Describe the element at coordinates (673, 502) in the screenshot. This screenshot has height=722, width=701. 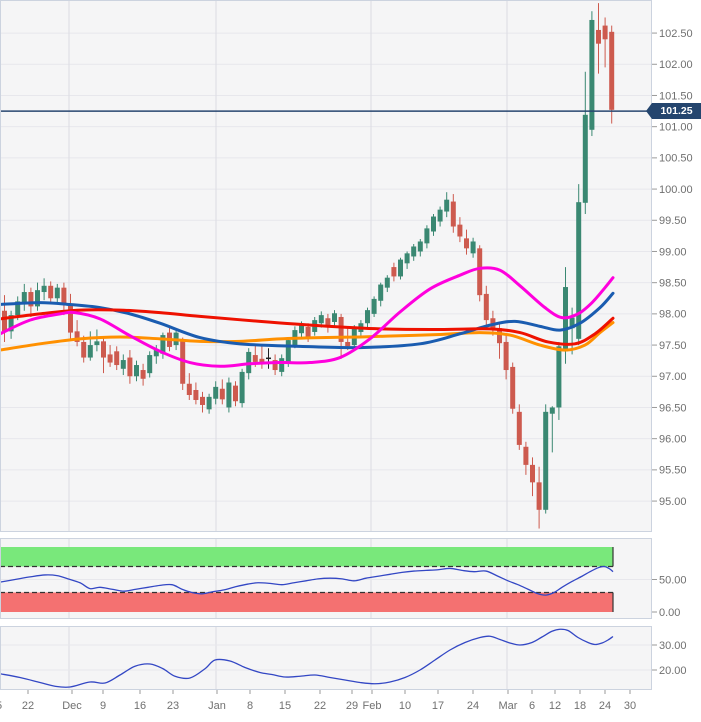
I see `axis-tick-label: 95.00` at that location.